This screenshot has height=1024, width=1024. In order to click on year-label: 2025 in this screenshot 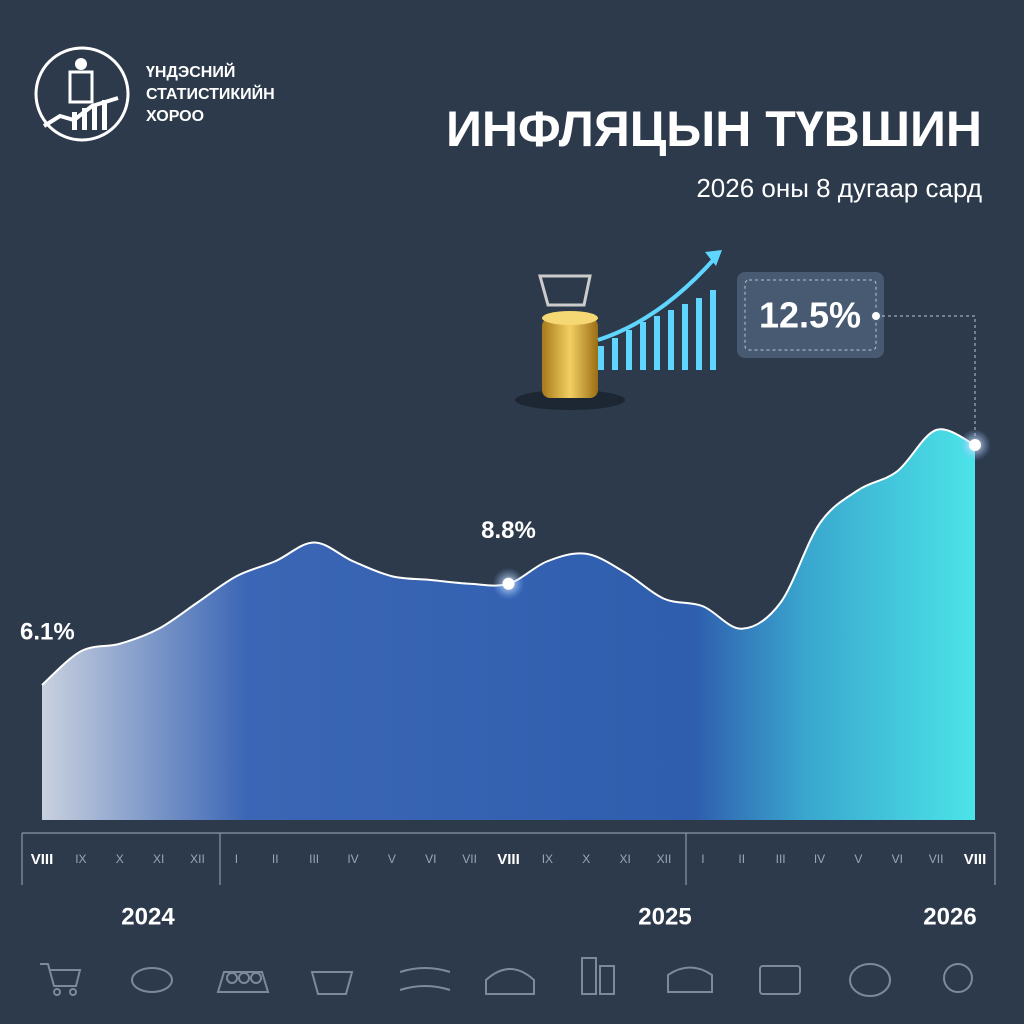, I will do `click(664, 916)`.